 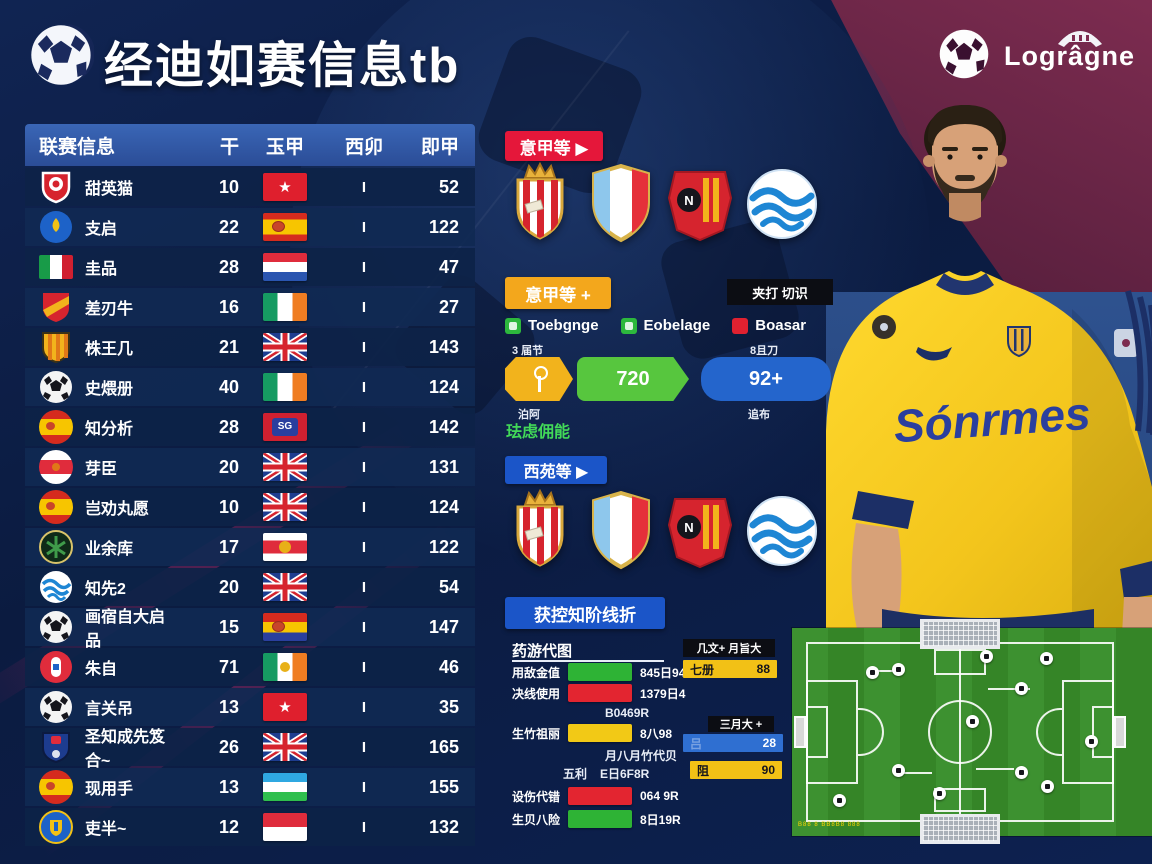 What do you see at coordinates (625, 774) in the screenshot?
I see `stat-floater-3: E日6F8R` at bounding box center [625, 774].